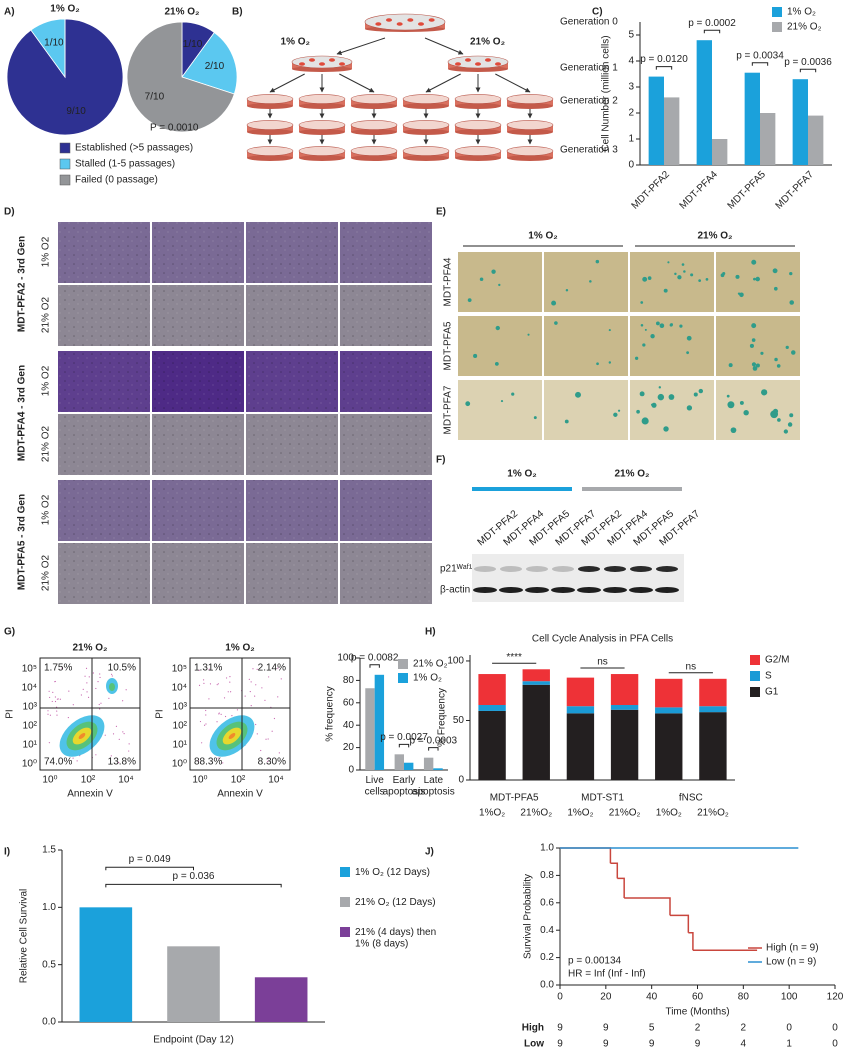 This screenshot has height=1050, width=849. I want to click on legend-label: S, so click(768, 676).